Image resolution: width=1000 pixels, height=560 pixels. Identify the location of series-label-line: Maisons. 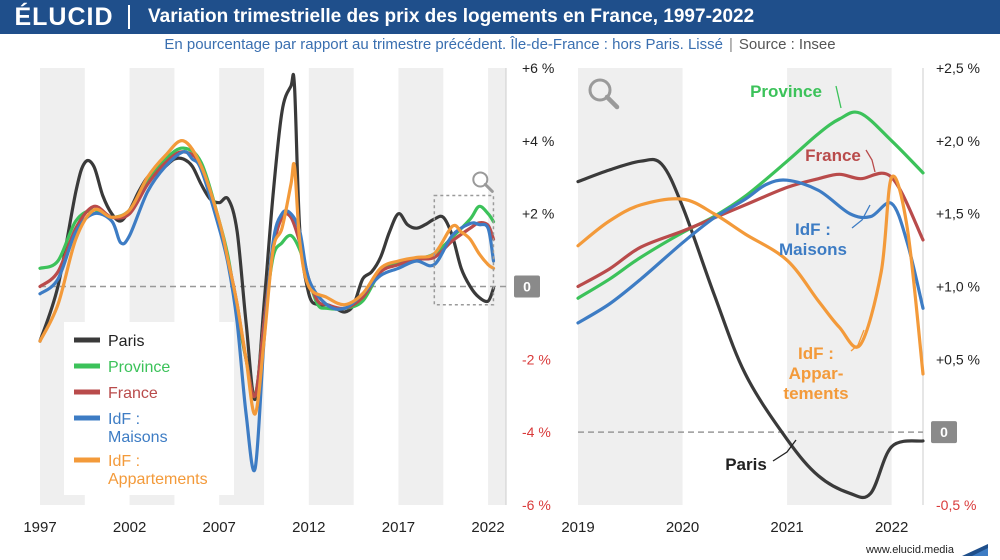
(813, 249).